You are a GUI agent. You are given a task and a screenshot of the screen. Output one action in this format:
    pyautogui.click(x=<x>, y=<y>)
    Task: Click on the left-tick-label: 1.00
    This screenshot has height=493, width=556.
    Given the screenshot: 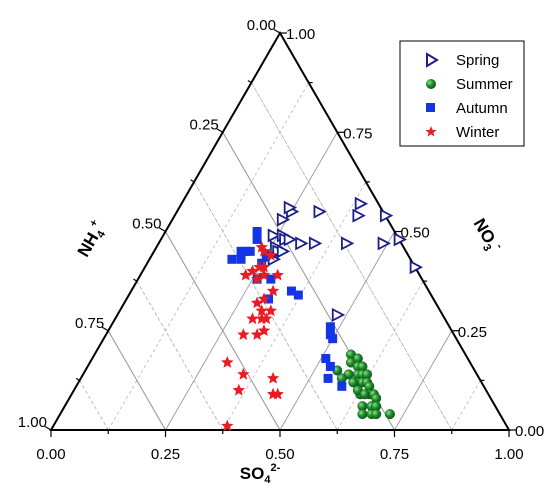 What is the action you would take?
    pyautogui.click(x=32, y=422)
    